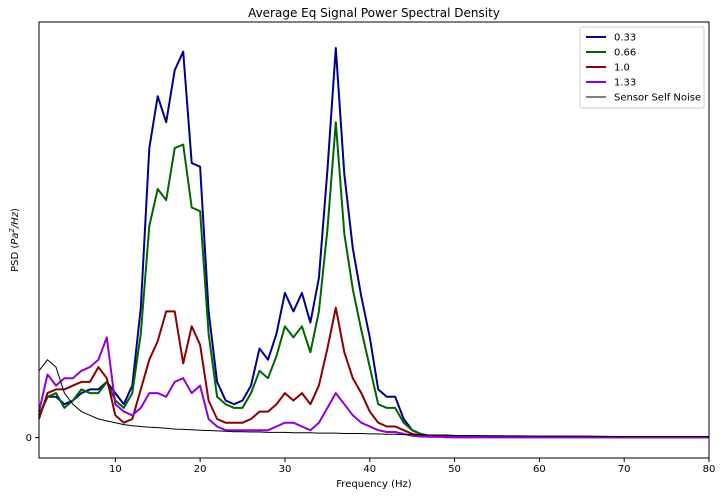  I want to click on chart-title: Average Eq Signal Power Spectral Density, so click(374, 13).